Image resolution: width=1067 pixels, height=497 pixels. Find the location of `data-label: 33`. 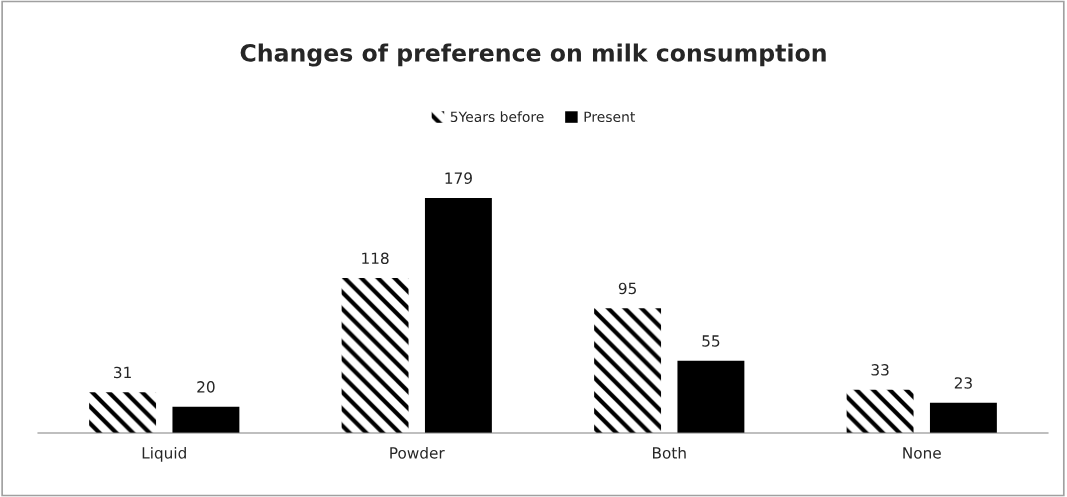

data-label: 33 is located at coordinates (880, 370).